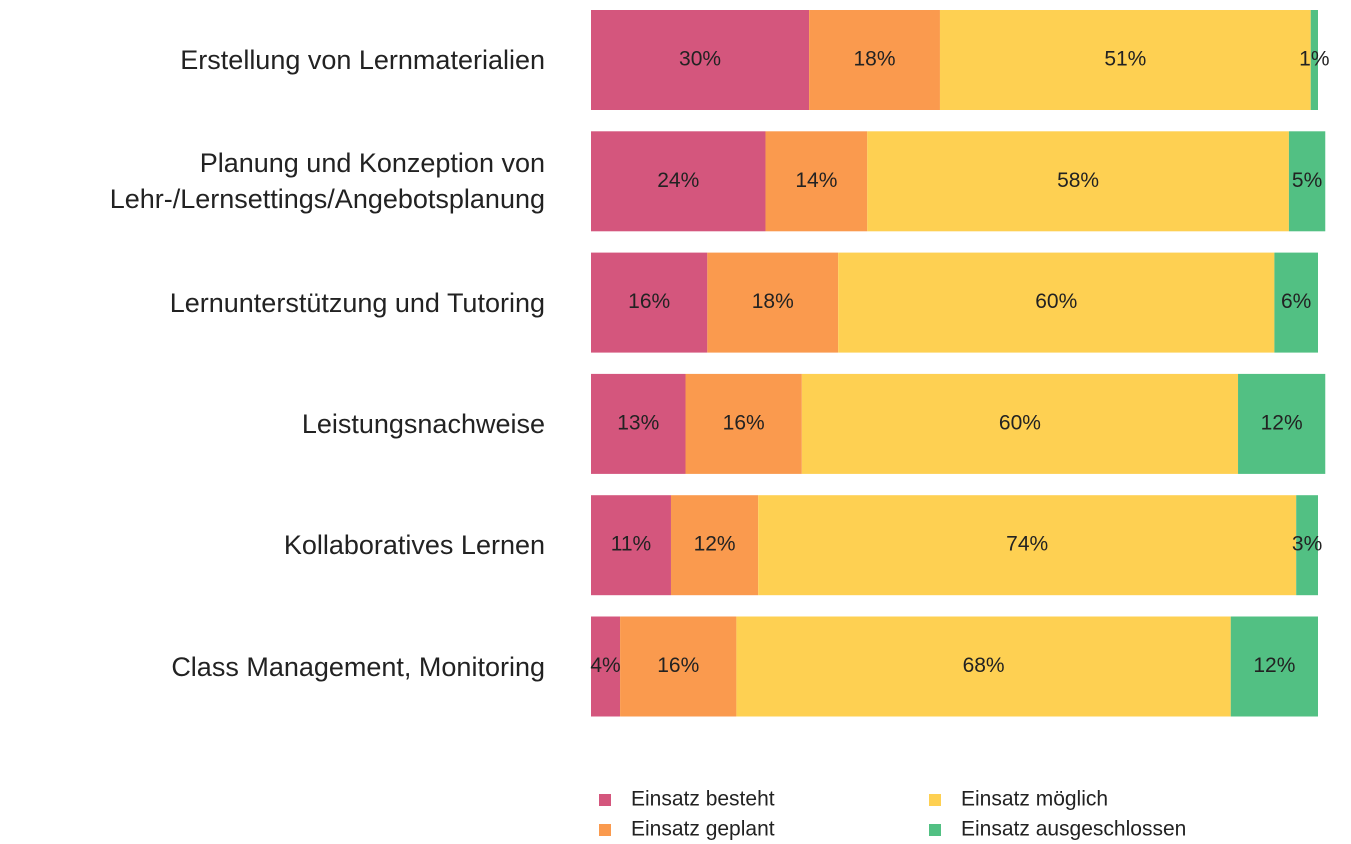  I want to click on value-label: 1%, so click(1314, 59).